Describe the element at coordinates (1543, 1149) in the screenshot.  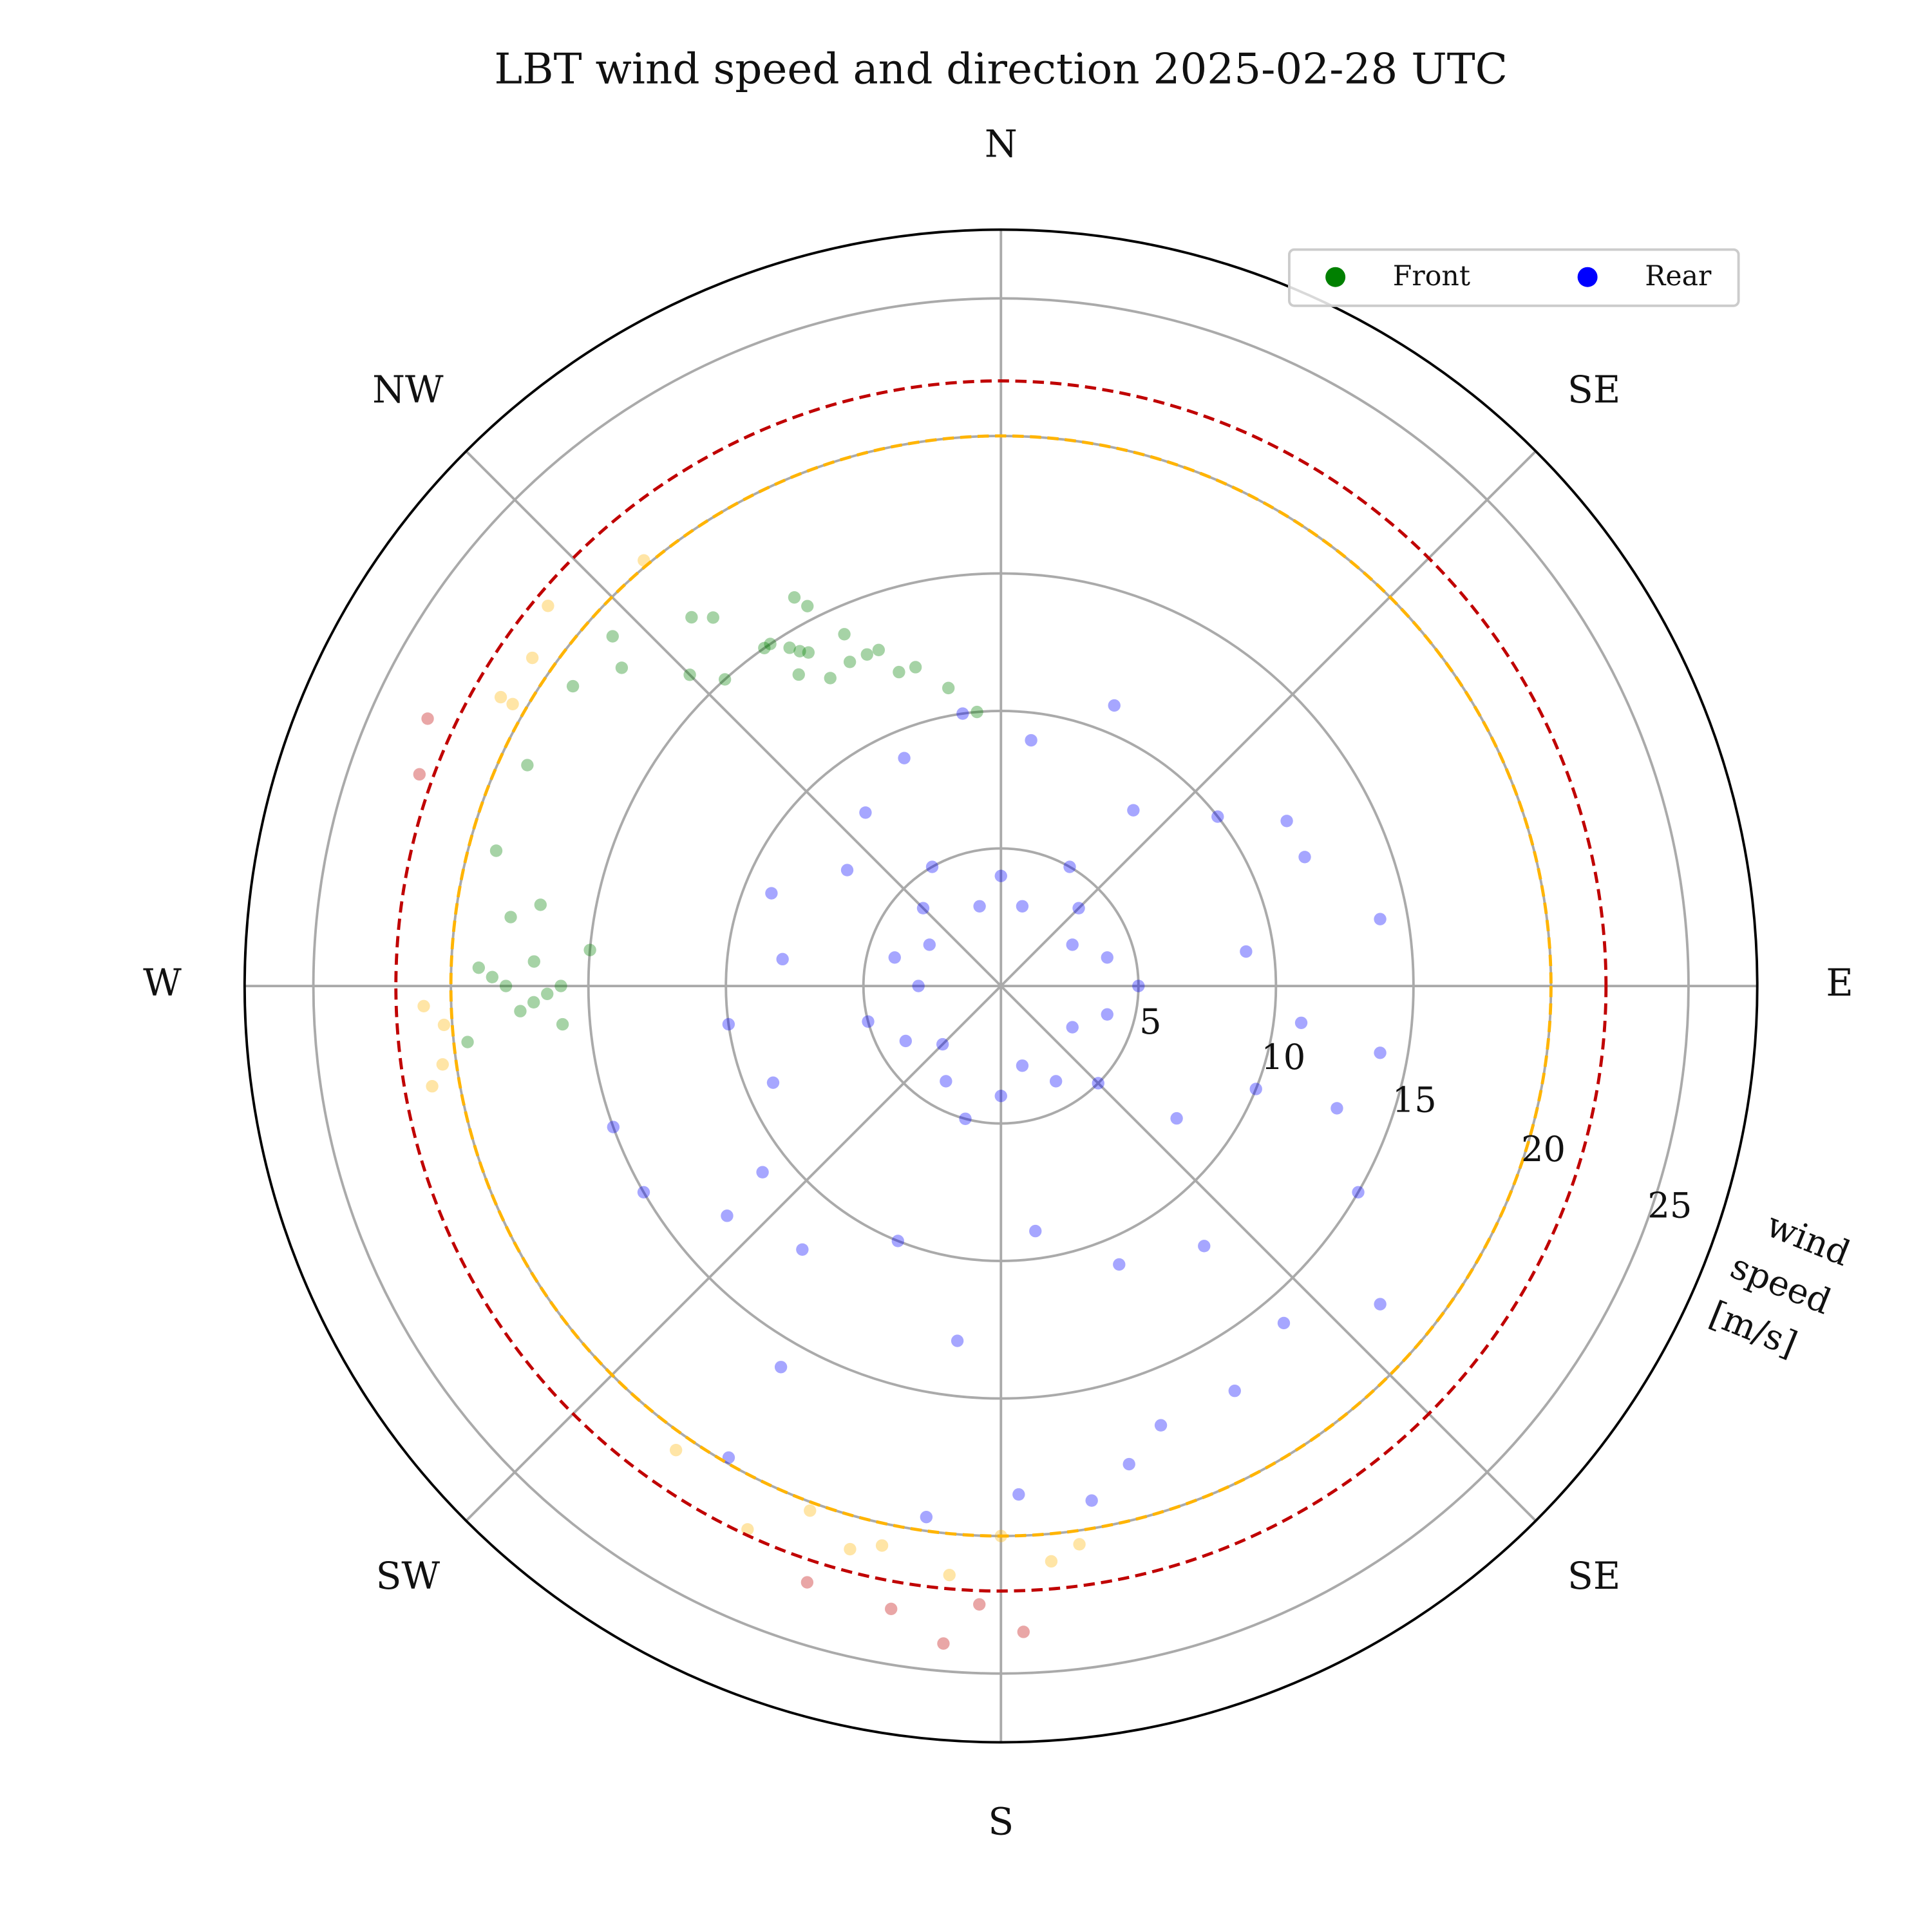
I see `r-tick-label: 20` at that location.